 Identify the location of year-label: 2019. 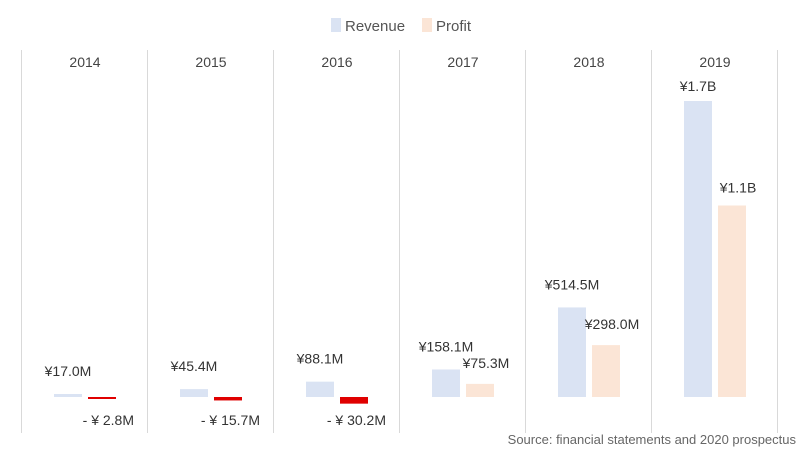
(714, 62).